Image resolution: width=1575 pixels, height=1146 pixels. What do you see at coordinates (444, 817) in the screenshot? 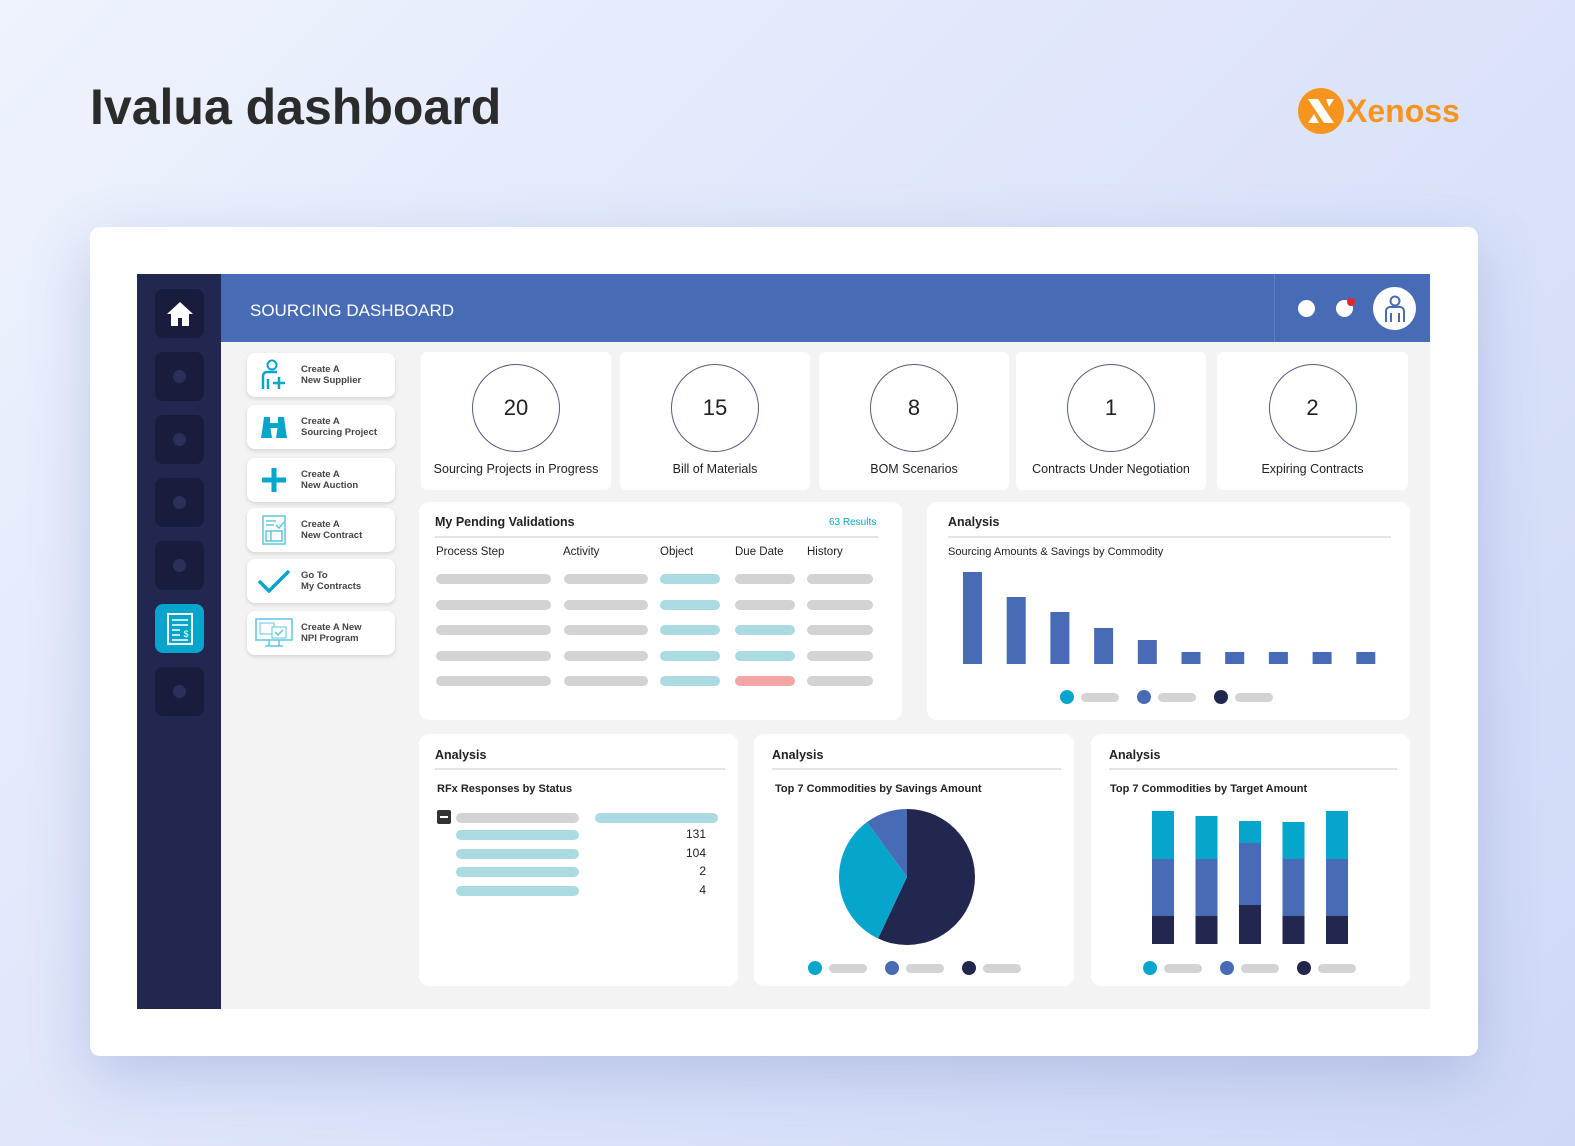
I see `collapse-icon` at bounding box center [444, 817].